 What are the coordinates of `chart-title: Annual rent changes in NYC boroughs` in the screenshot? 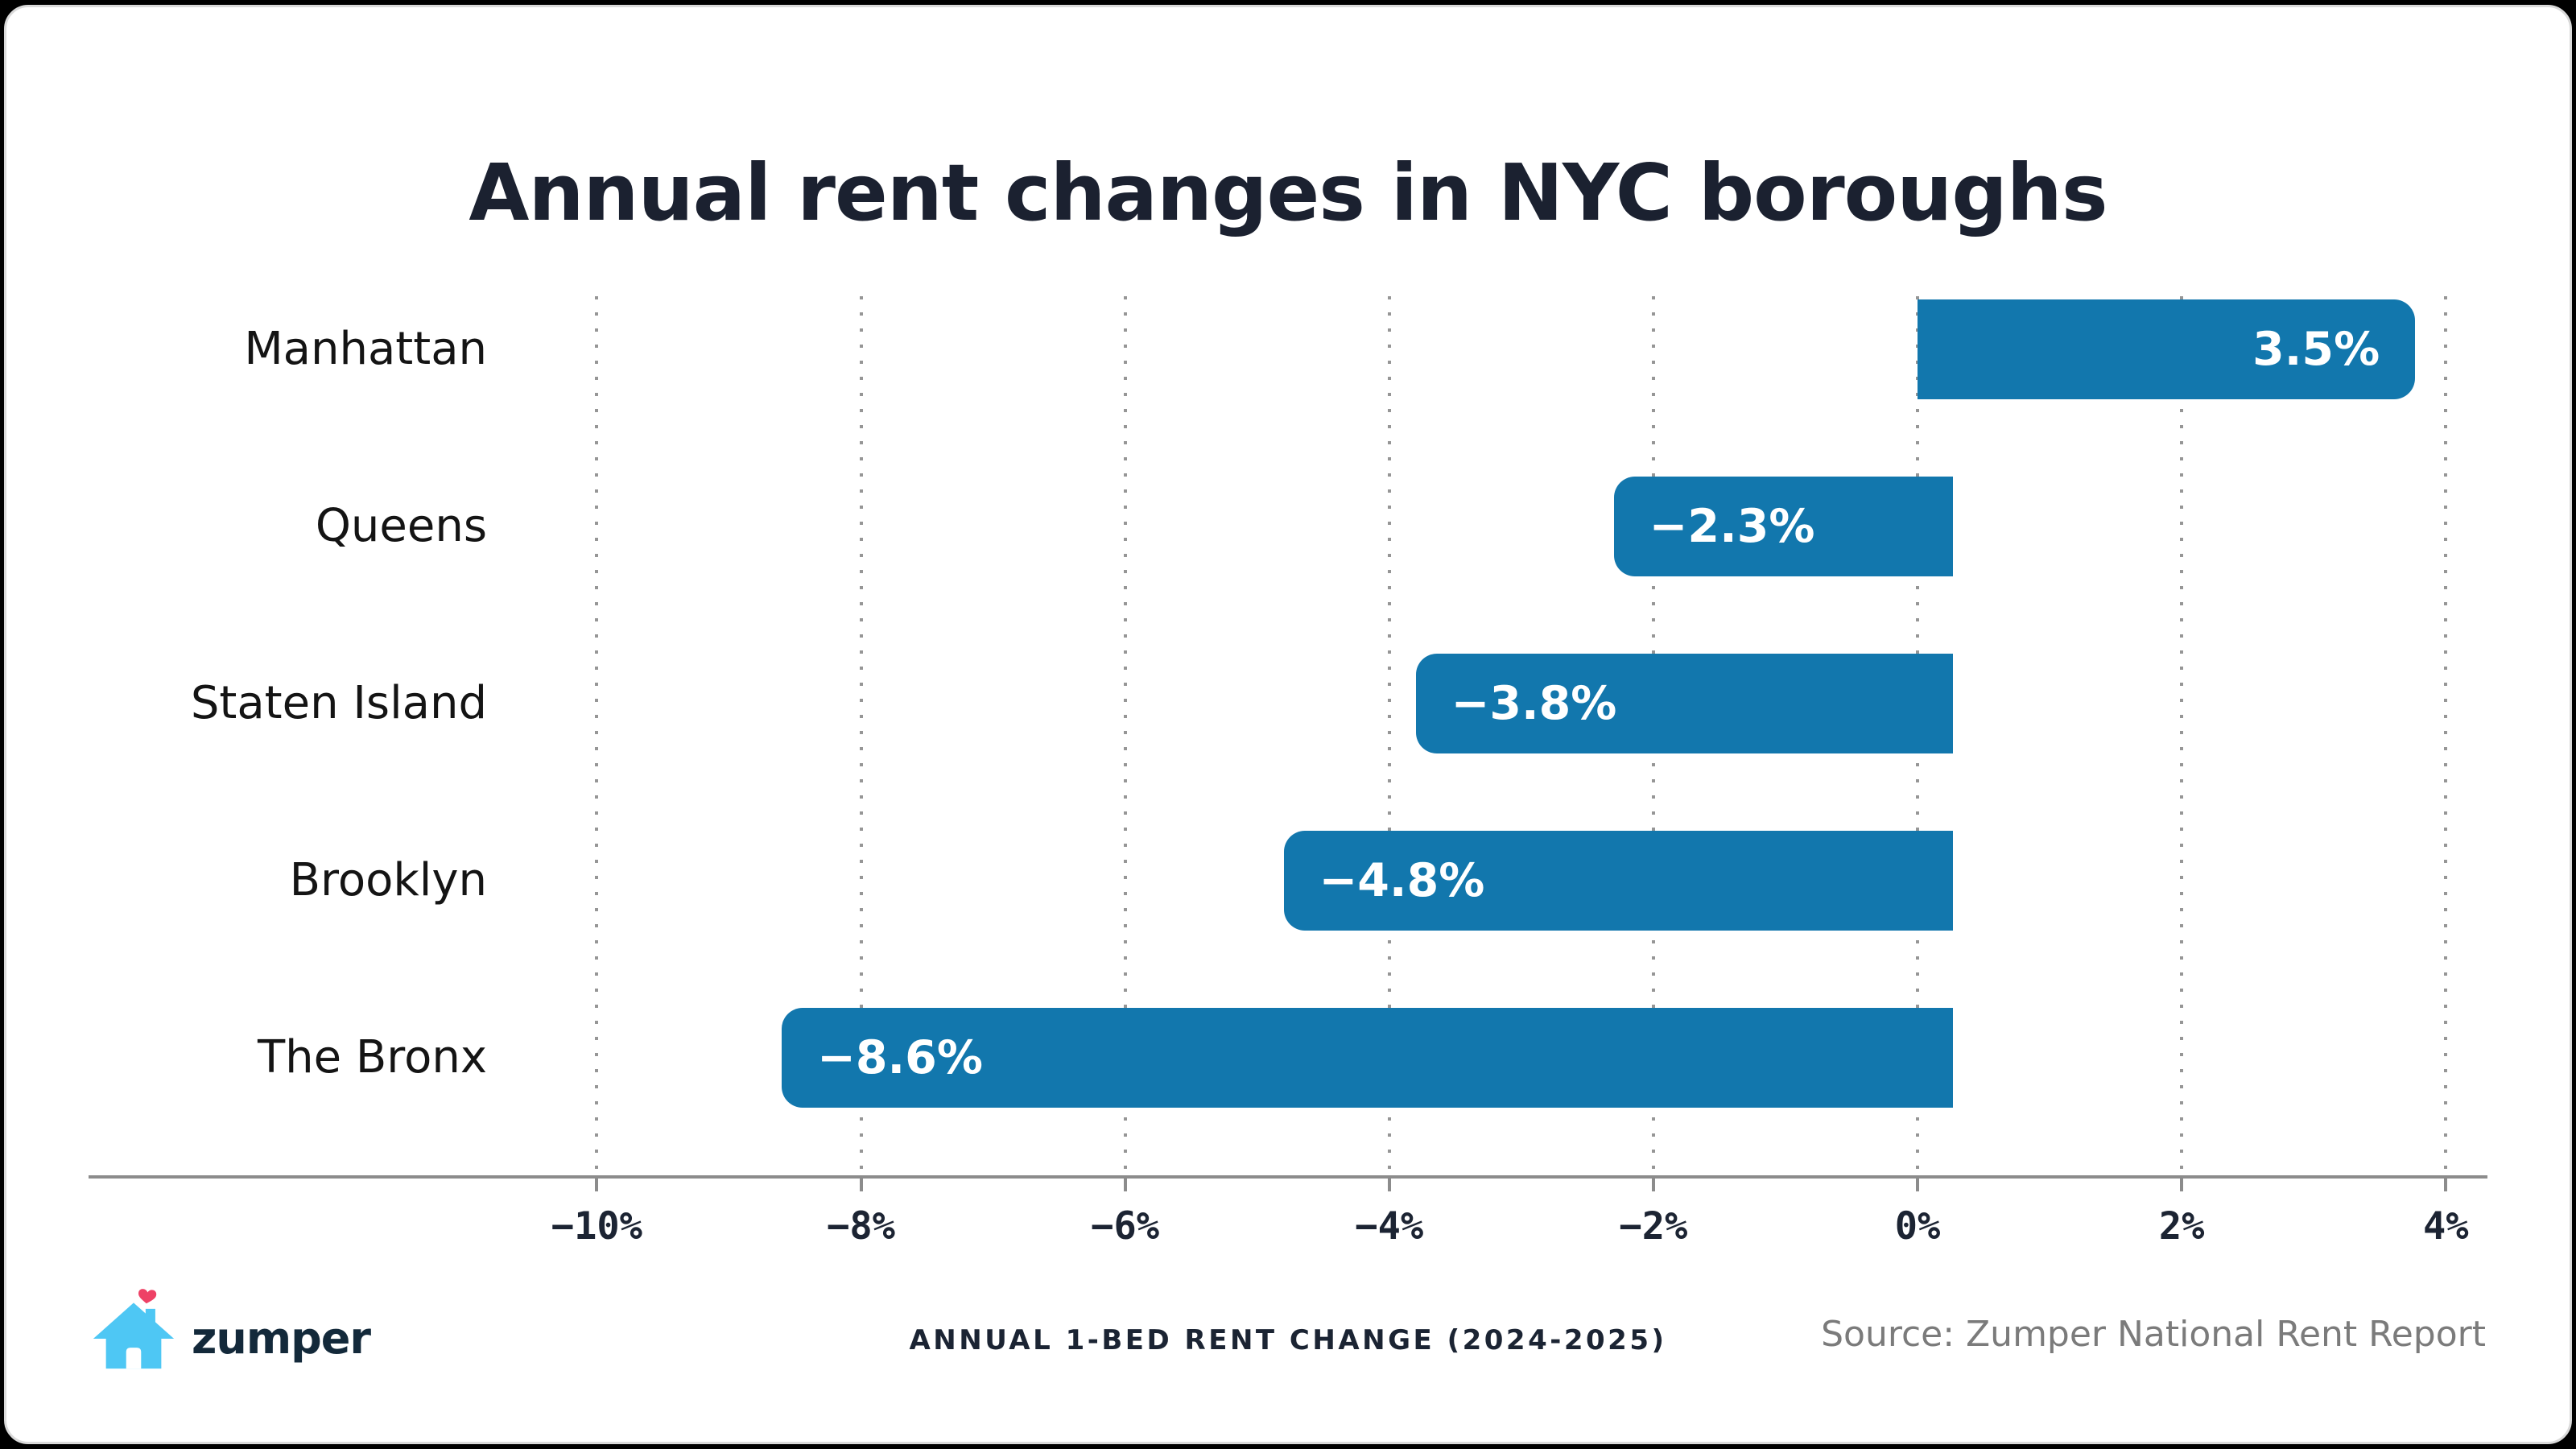 It's located at (1288, 192).